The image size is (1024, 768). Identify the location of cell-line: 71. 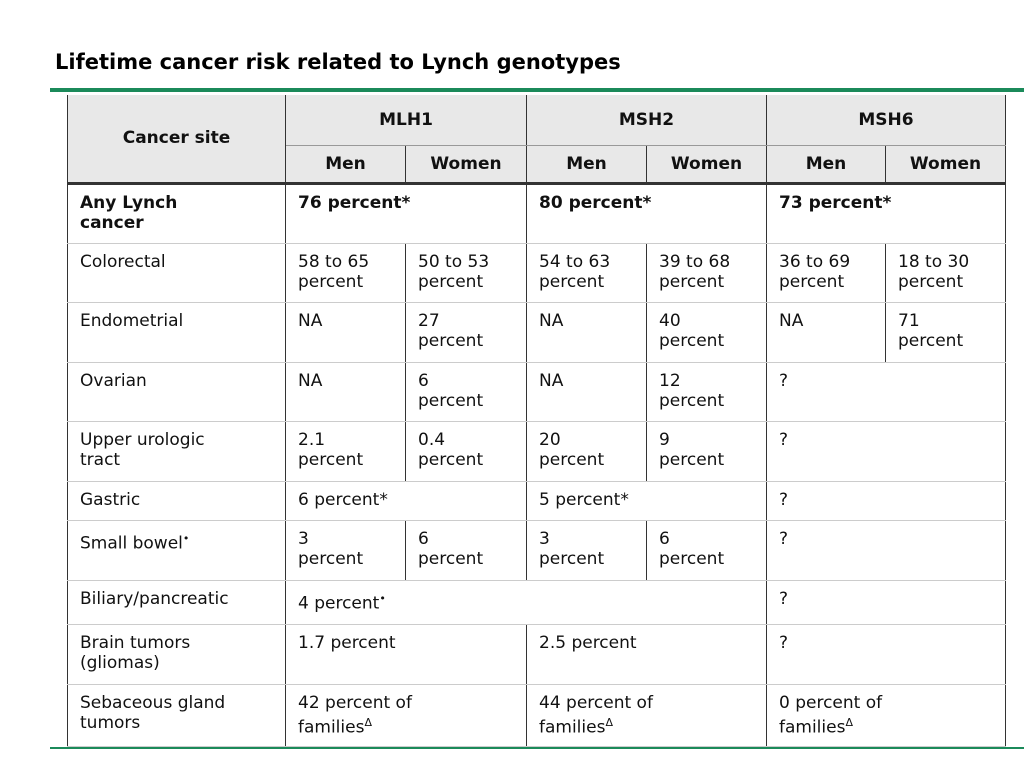
(909, 320).